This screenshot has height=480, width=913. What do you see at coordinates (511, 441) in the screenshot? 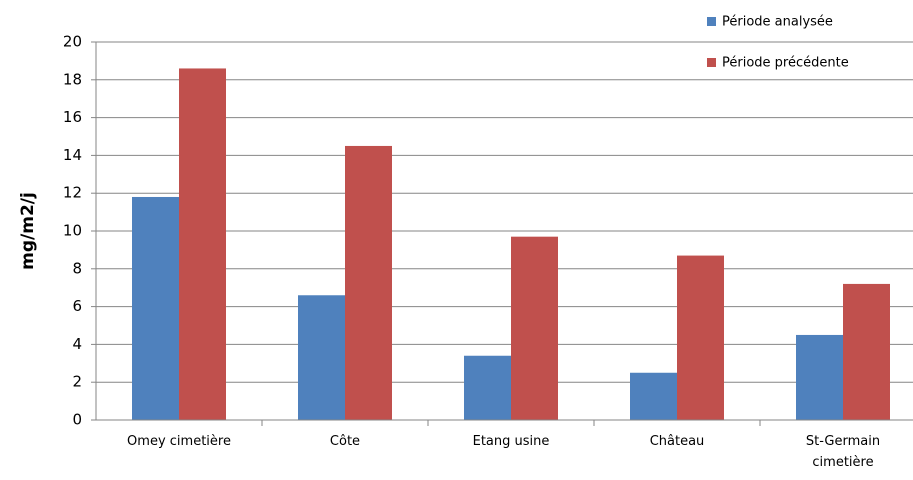
I see `x-category-label: Etang usine` at bounding box center [511, 441].